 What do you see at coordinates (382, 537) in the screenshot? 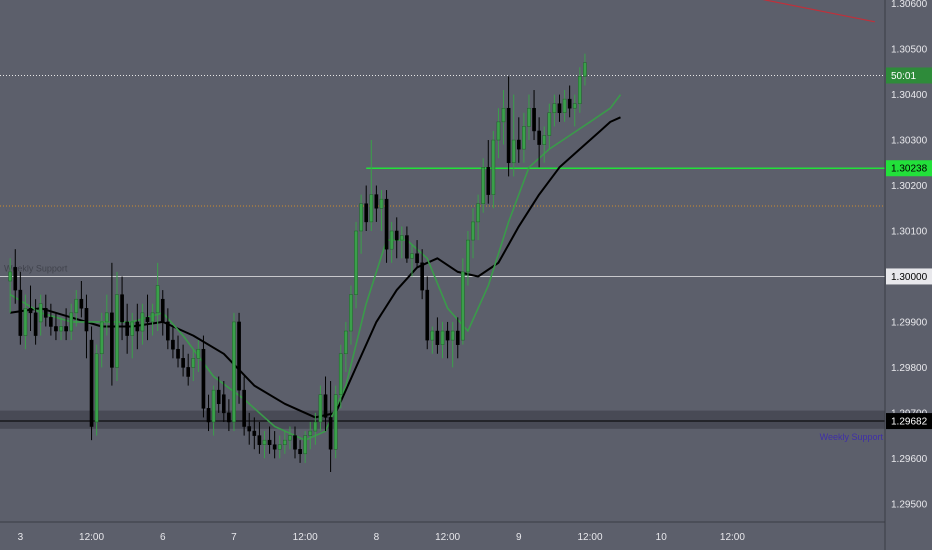
I see `time-axis: 3 12:00 6 7 12:00 8 12:00 9 12:00 10 12:00` at bounding box center [382, 537].